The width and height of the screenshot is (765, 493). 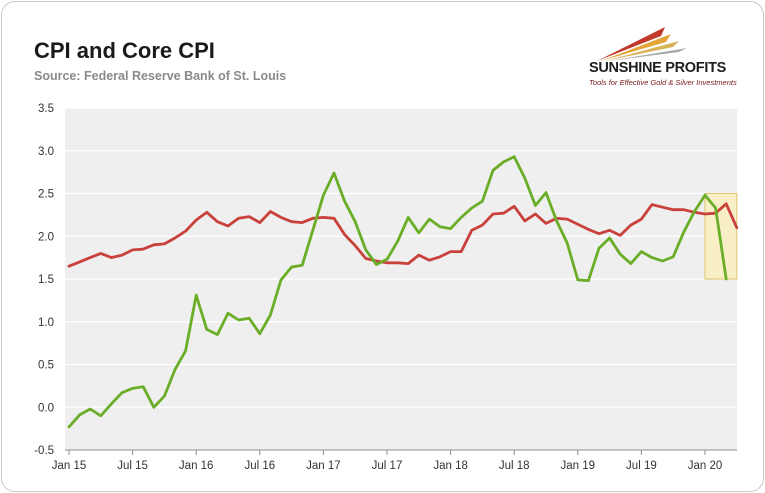 What do you see at coordinates (450, 466) in the screenshot?
I see `x-tick-label: Jan 18` at bounding box center [450, 466].